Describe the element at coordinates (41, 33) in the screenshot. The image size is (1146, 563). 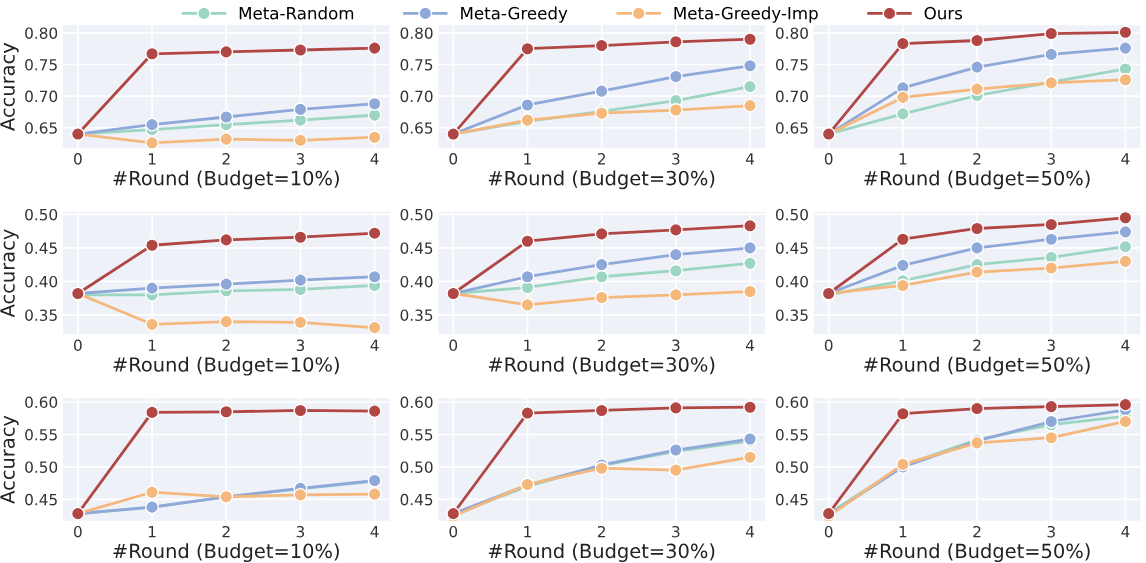
I see `y-tick-label: 0.80` at that location.